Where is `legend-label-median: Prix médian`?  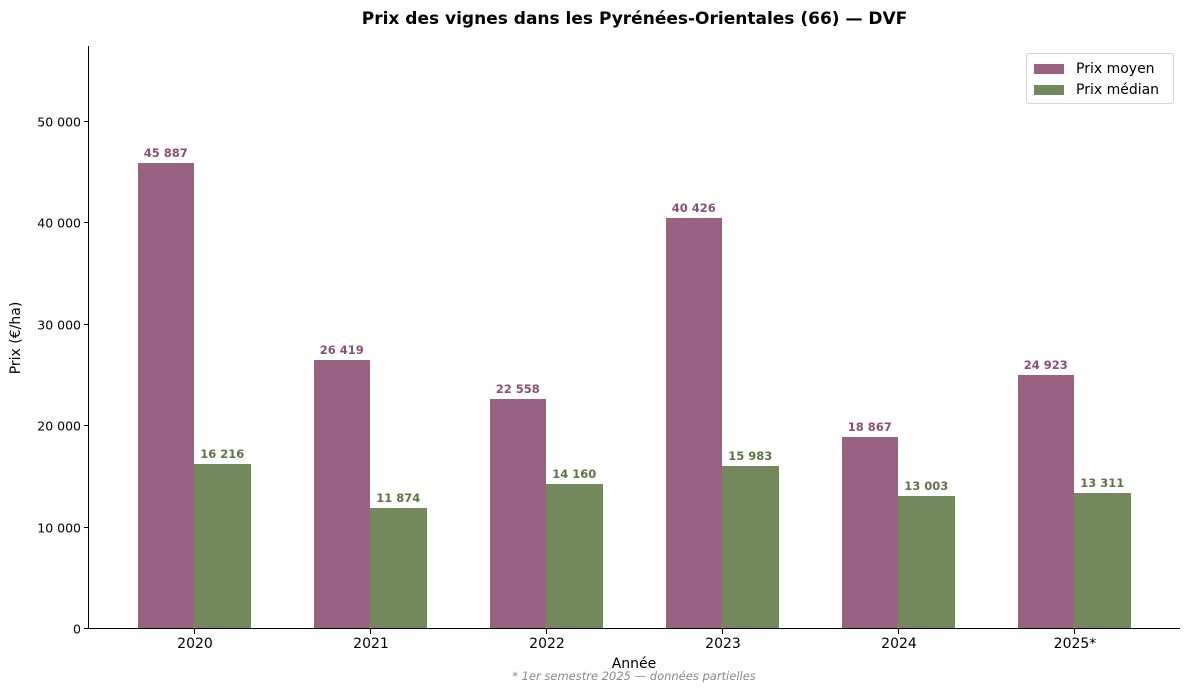
legend-label-median: Prix médian is located at coordinates (1118, 90).